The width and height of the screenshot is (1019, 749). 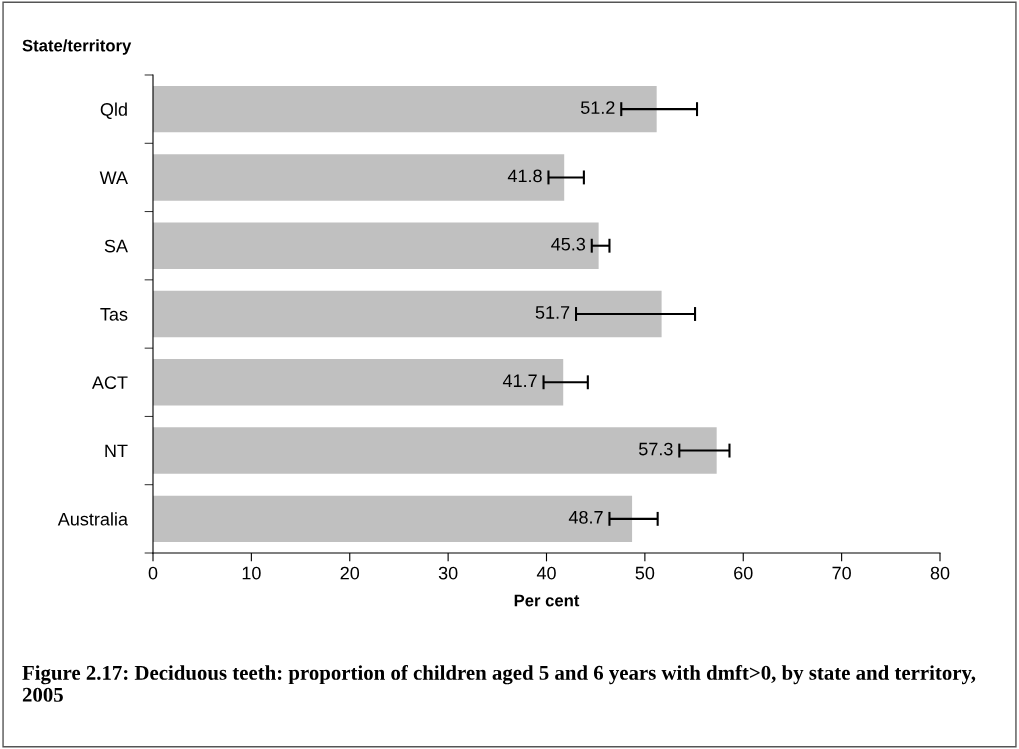 I want to click on x-tick-label: 30, so click(x=448, y=573).